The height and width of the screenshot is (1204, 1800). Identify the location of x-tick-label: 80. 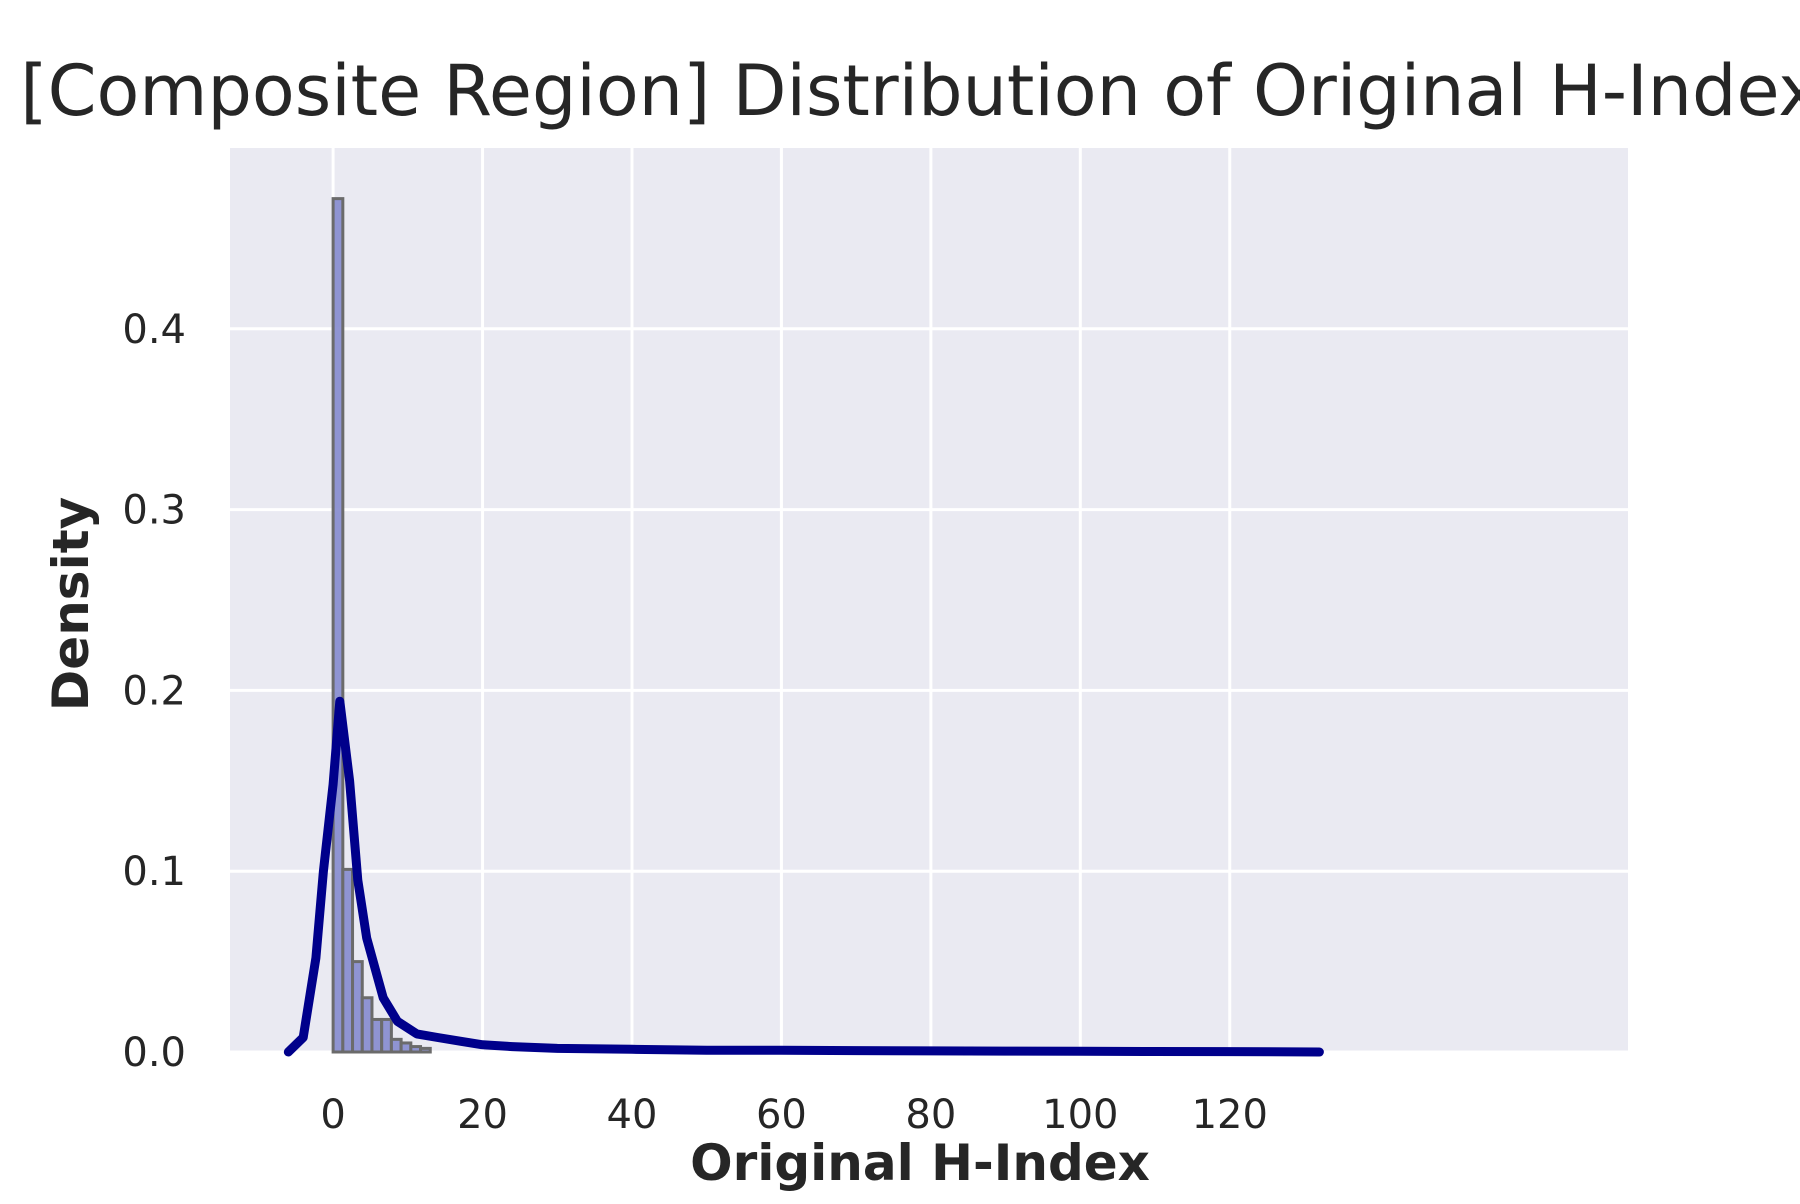
(930, 1115).